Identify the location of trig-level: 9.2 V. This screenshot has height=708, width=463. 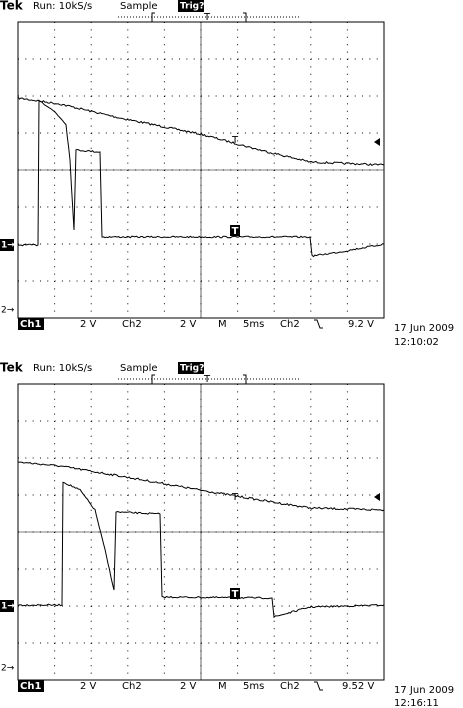
(361, 324).